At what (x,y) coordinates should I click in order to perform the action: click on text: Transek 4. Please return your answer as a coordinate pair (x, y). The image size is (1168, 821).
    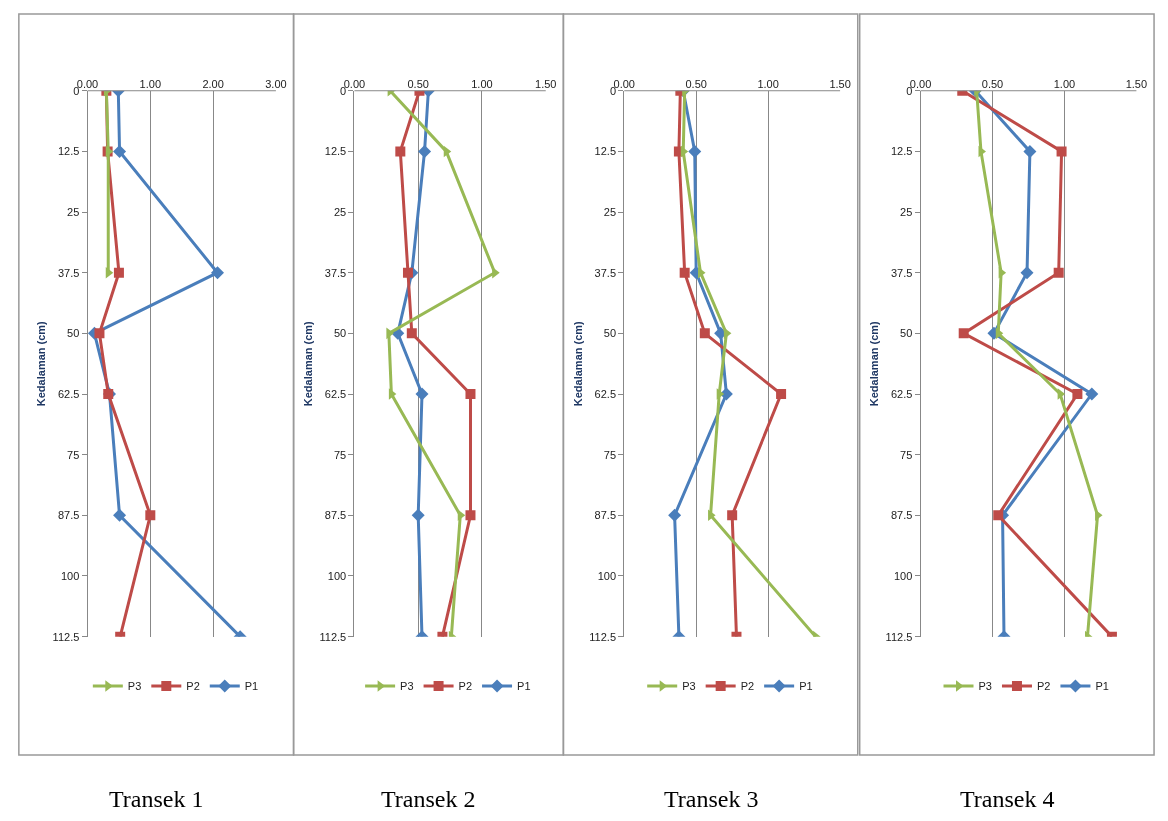
    Looking at the image, I should click on (1007, 799).